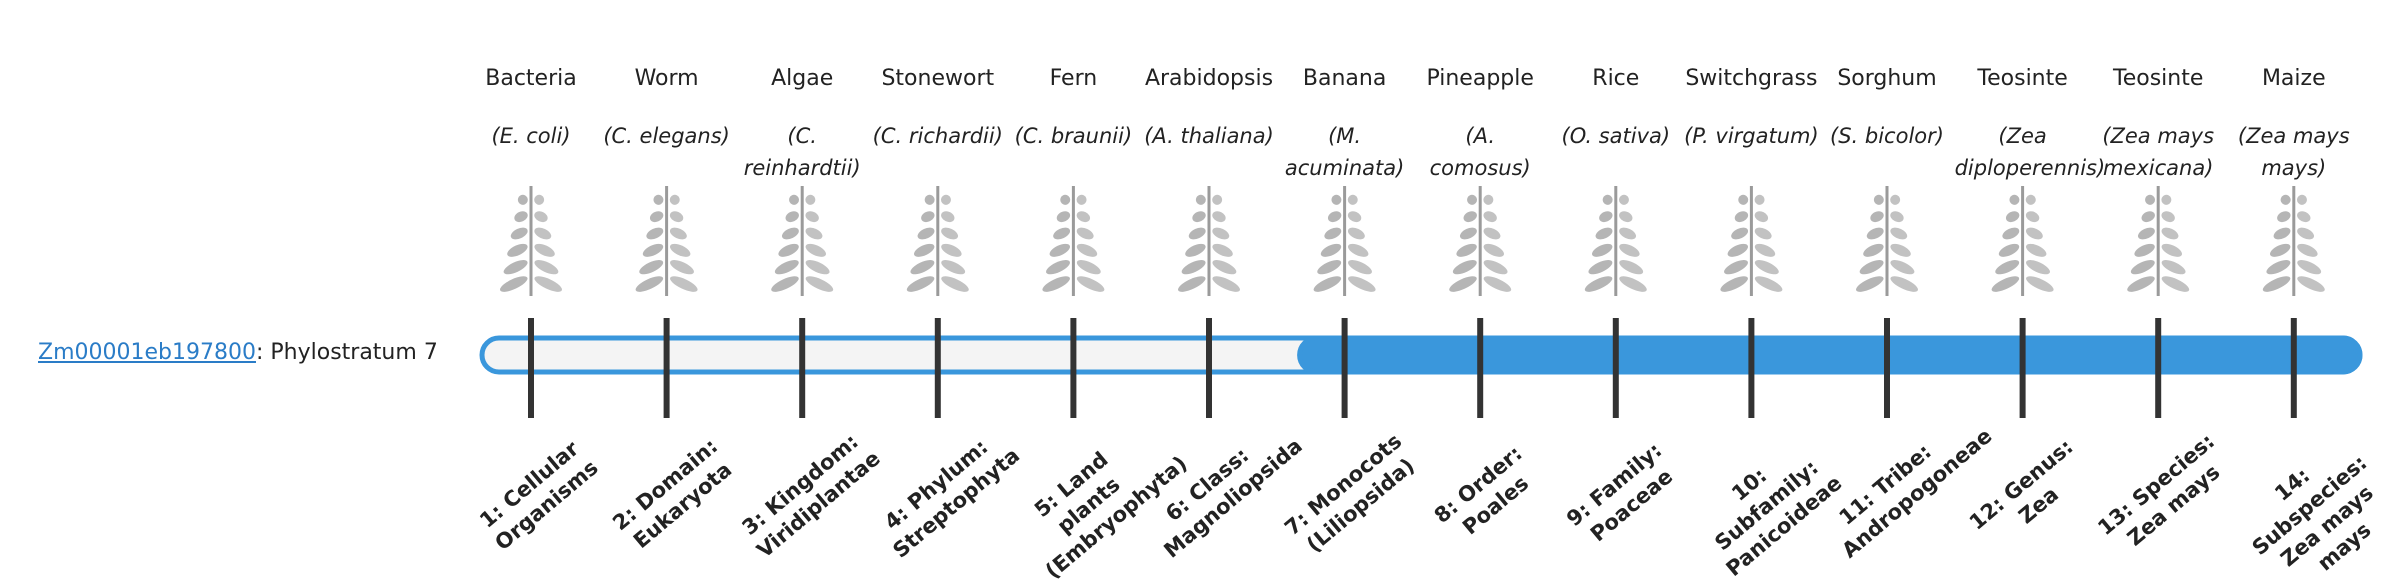 The height and width of the screenshot is (580, 2400). Describe the element at coordinates (1887, 78) in the screenshot. I see `organism-name: Sorghum` at that location.